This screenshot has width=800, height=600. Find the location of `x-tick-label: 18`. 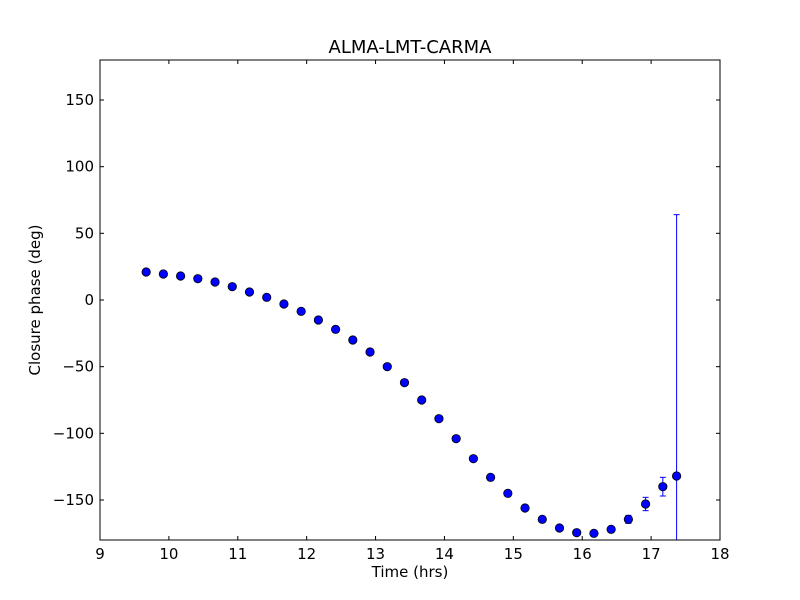

x-tick-label: 18 is located at coordinates (719, 554).